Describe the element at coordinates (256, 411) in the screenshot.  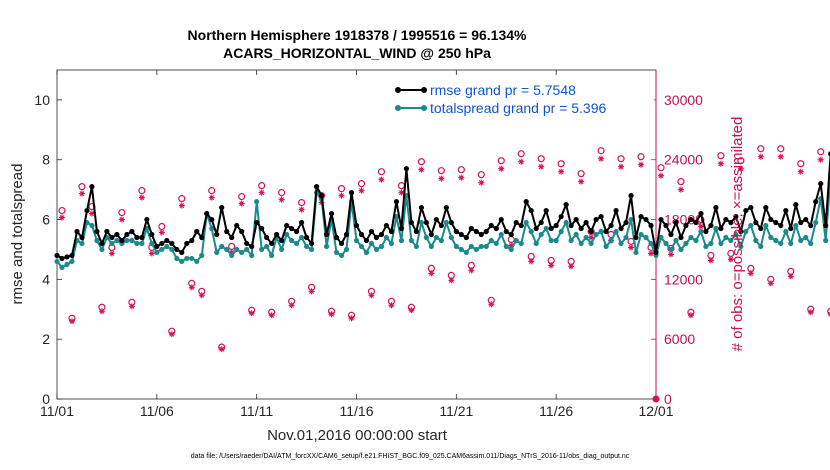
I see `x-tick-label: 11/11` at that location.